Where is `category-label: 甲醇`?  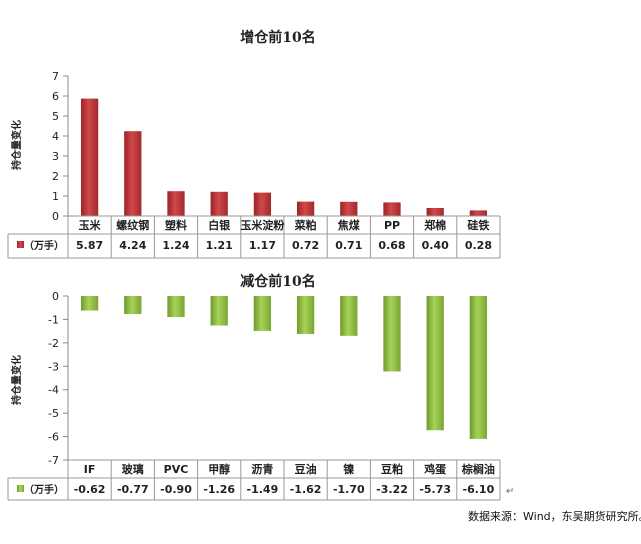 category-label: 甲醇 is located at coordinates (219, 469).